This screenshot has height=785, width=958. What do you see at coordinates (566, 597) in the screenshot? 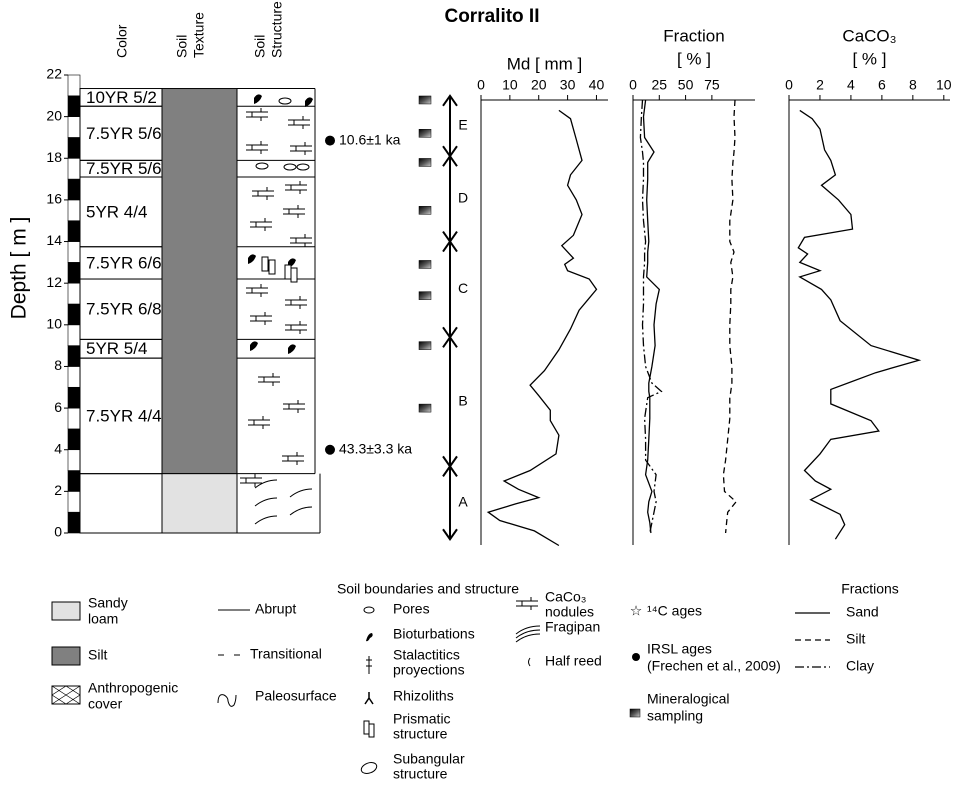
I see `structure-legend-label: CaCo₃` at bounding box center [566, 597].